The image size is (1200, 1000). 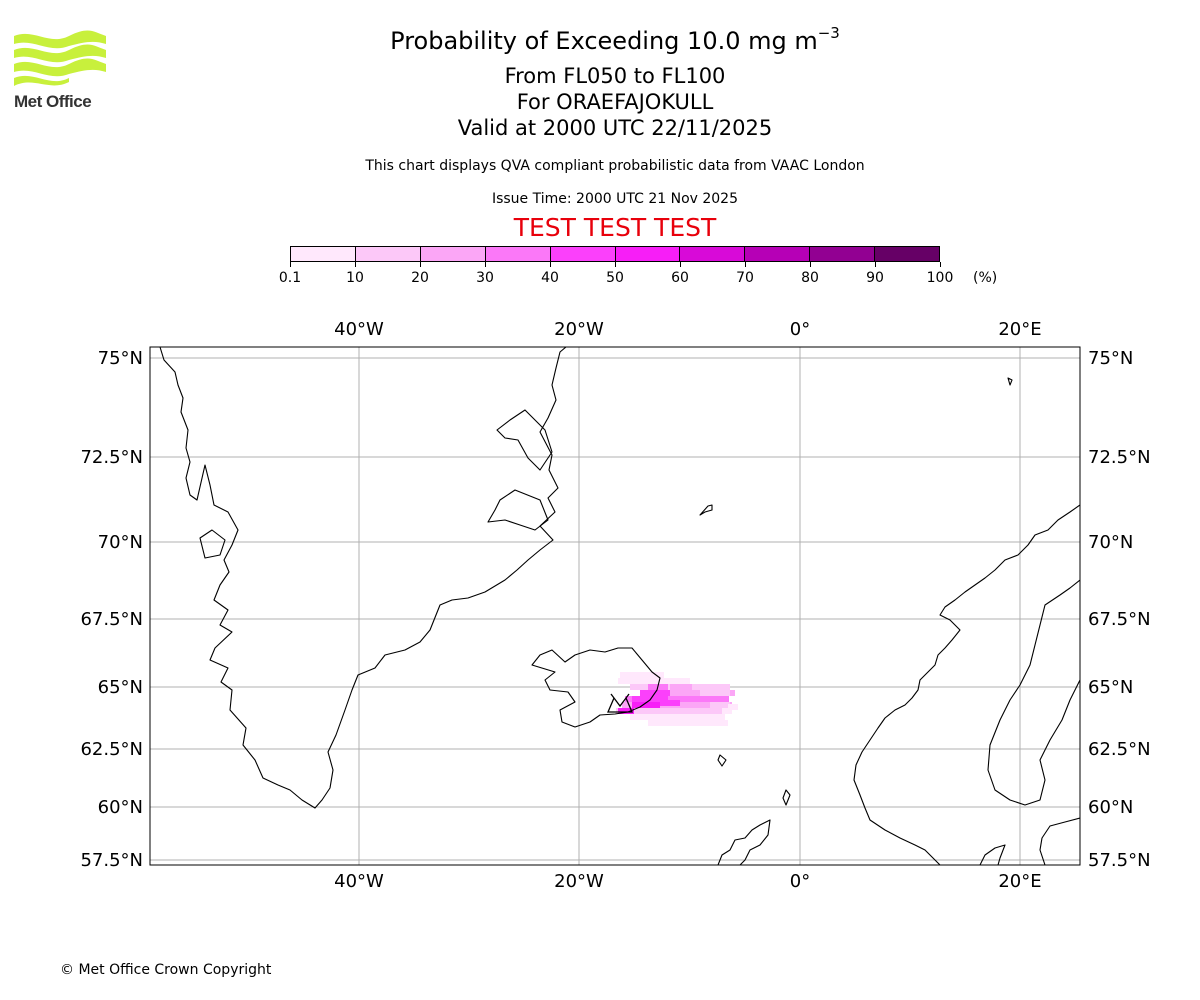 What do you see at coordinates (1119, 619) in the screenshot?
I see `lat-label-right: 67.5°N` at bounding box center [1119, 619].